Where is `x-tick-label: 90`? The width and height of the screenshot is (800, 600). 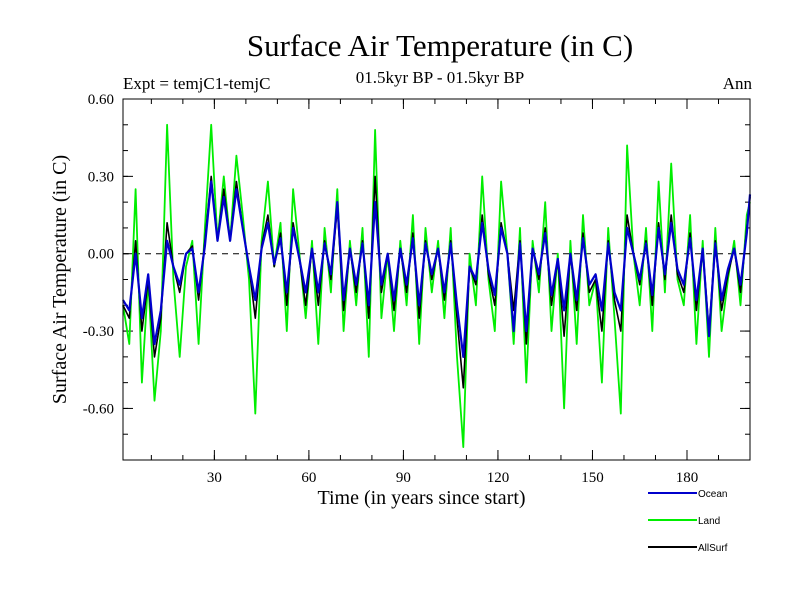 x-tick-label: 90 is located at coordinates (403, 478).